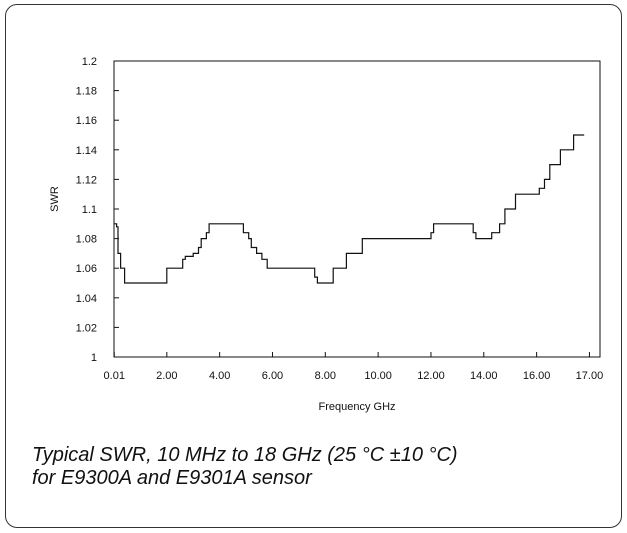 The height and width of the screenshot is (533, 627). I want to click on y-axis-ticks: 1 1.02 1.04 1.06 1.08 1.1 1.12 1.14 1.16 1.18 1.2, so click(97, 210).